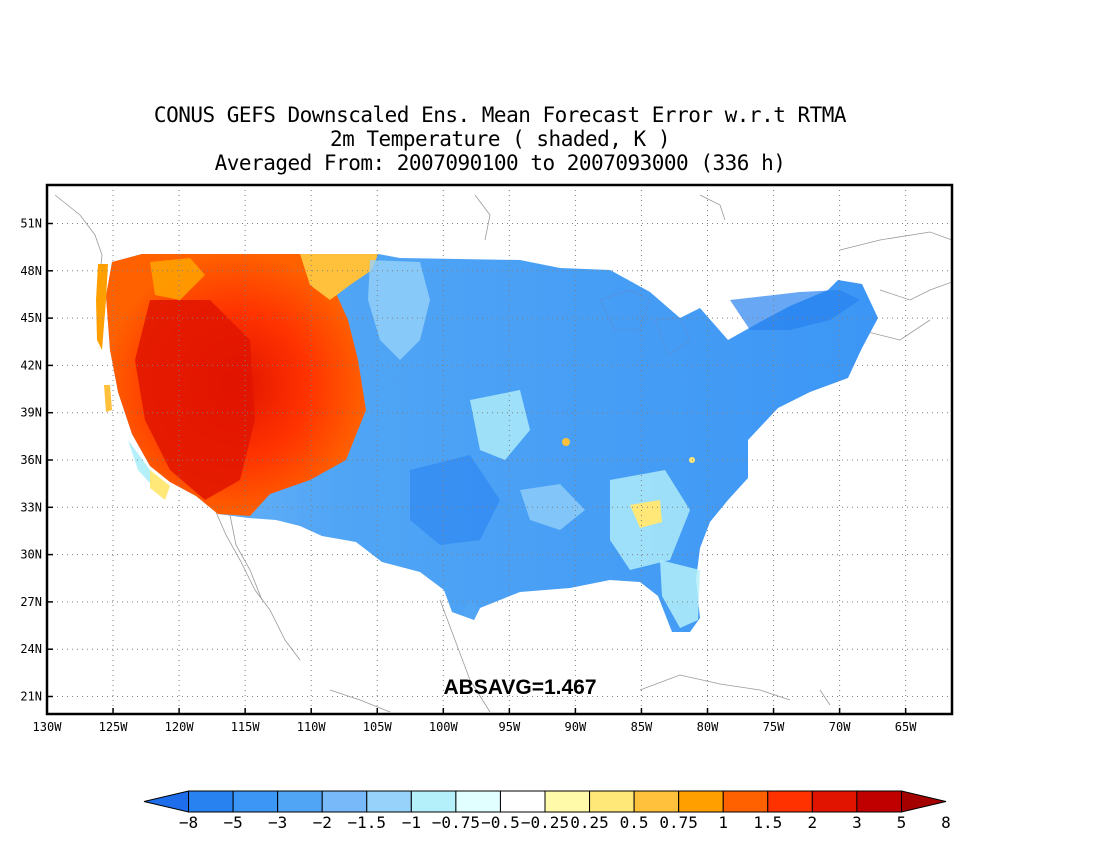 The width and height of the screenshot is (1100, 850). I want to click on colorbar-label: −1.5, so click(367, 822).